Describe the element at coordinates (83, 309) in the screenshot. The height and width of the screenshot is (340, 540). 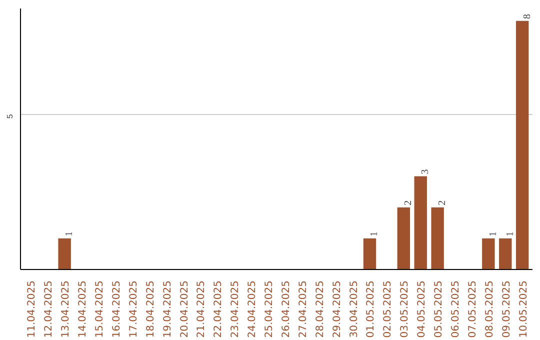
I see `x-tick-label: 14.04.2025` at that location.